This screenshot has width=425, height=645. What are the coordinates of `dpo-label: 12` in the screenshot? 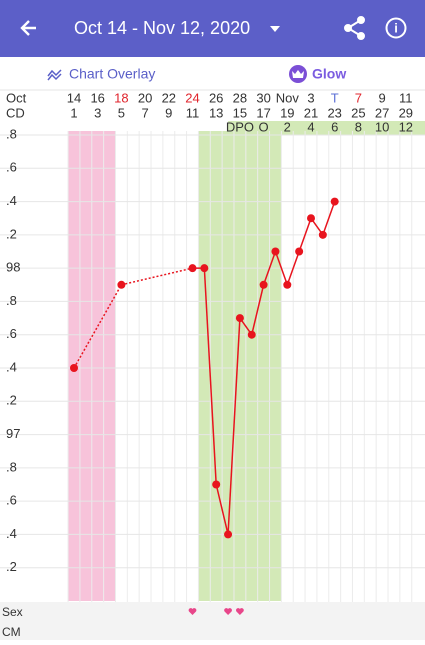 It's located at (406, 126).